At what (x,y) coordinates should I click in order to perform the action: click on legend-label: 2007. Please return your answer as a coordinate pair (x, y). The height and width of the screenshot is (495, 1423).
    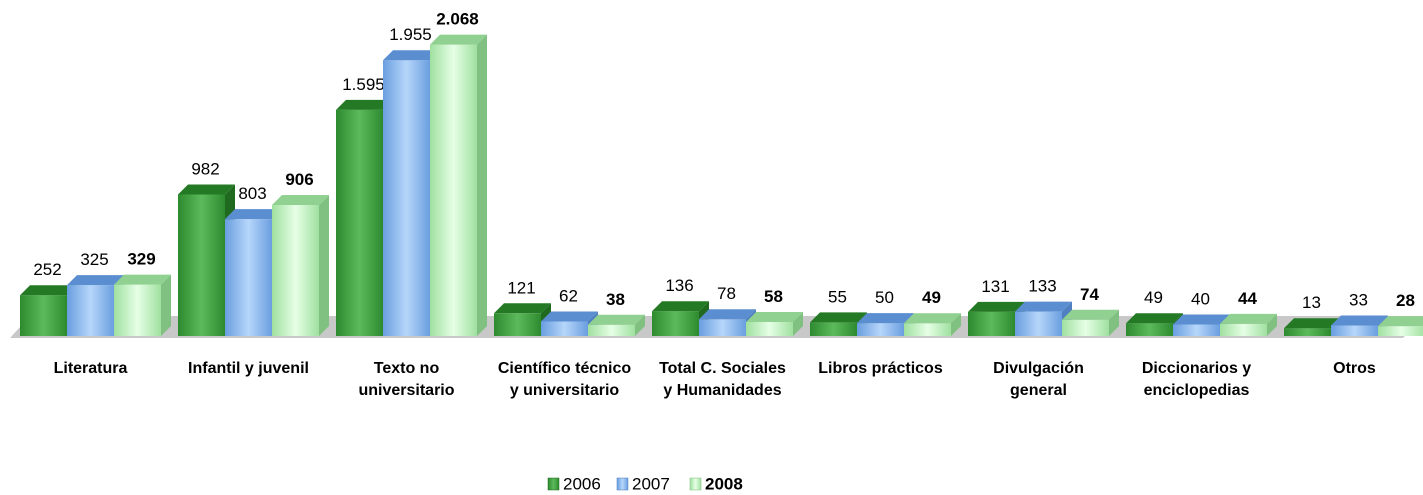
    Looking at the image, I should click on (651, 483).